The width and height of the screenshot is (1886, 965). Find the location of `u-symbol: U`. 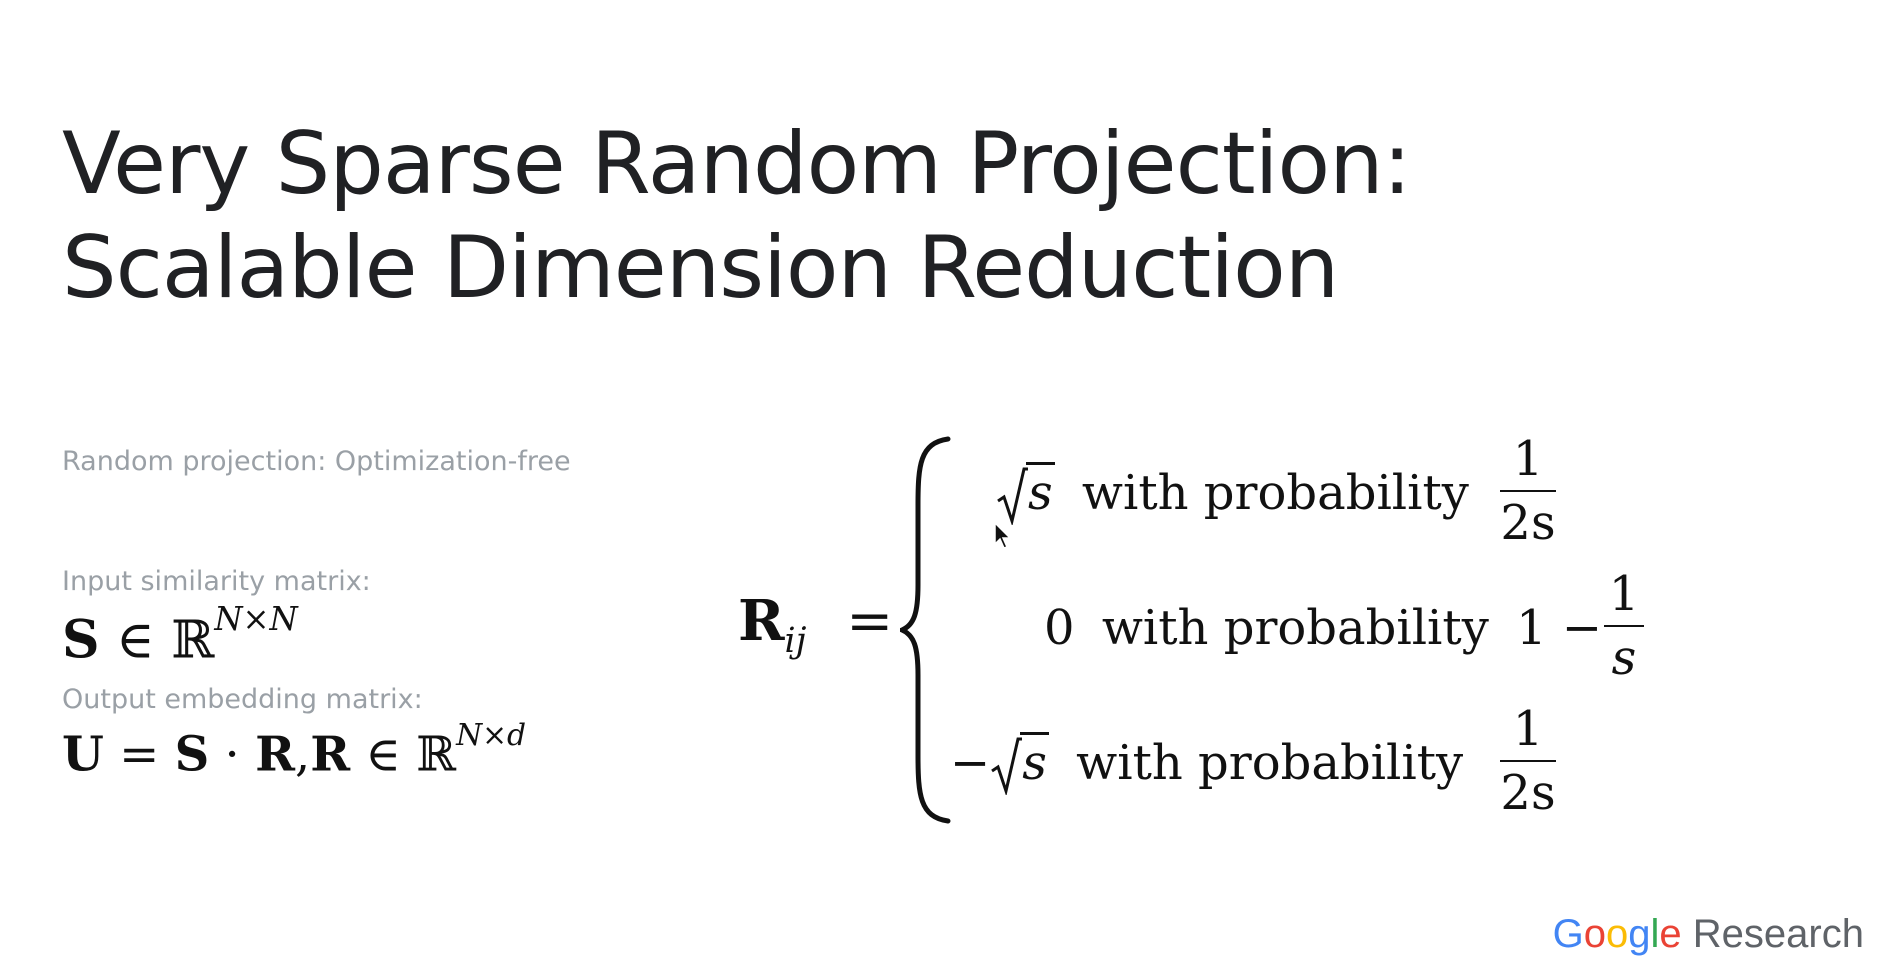

u-symbol: U is located at coordinates (83, 754).